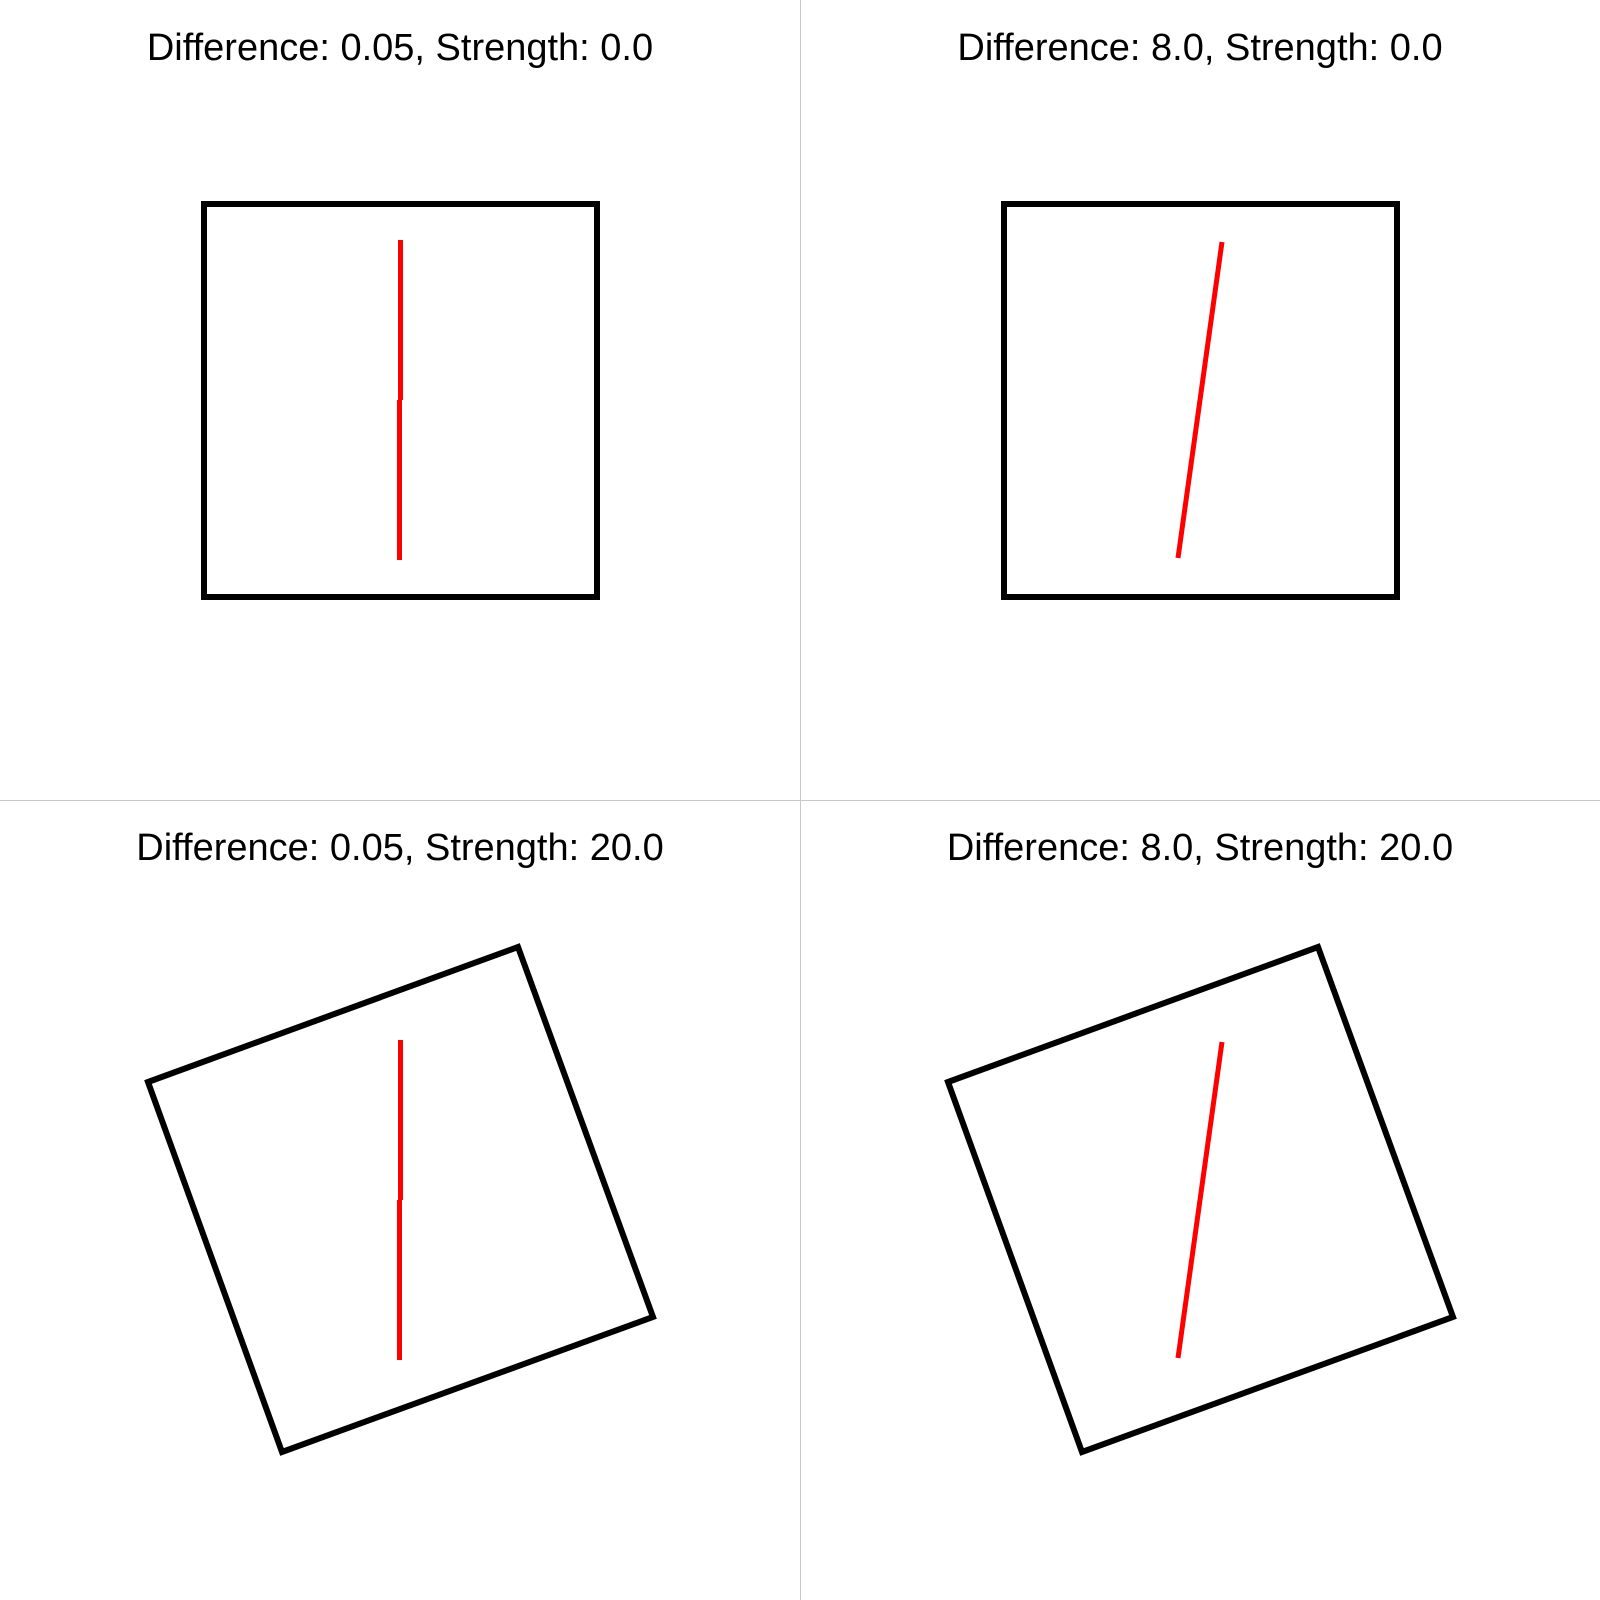 The image size is (1600, 1600). Describe the element at coordinates (400, 48) in the screenshot. I see `panel-title: Difference: 0.05, Strength: 0.0` at that location.